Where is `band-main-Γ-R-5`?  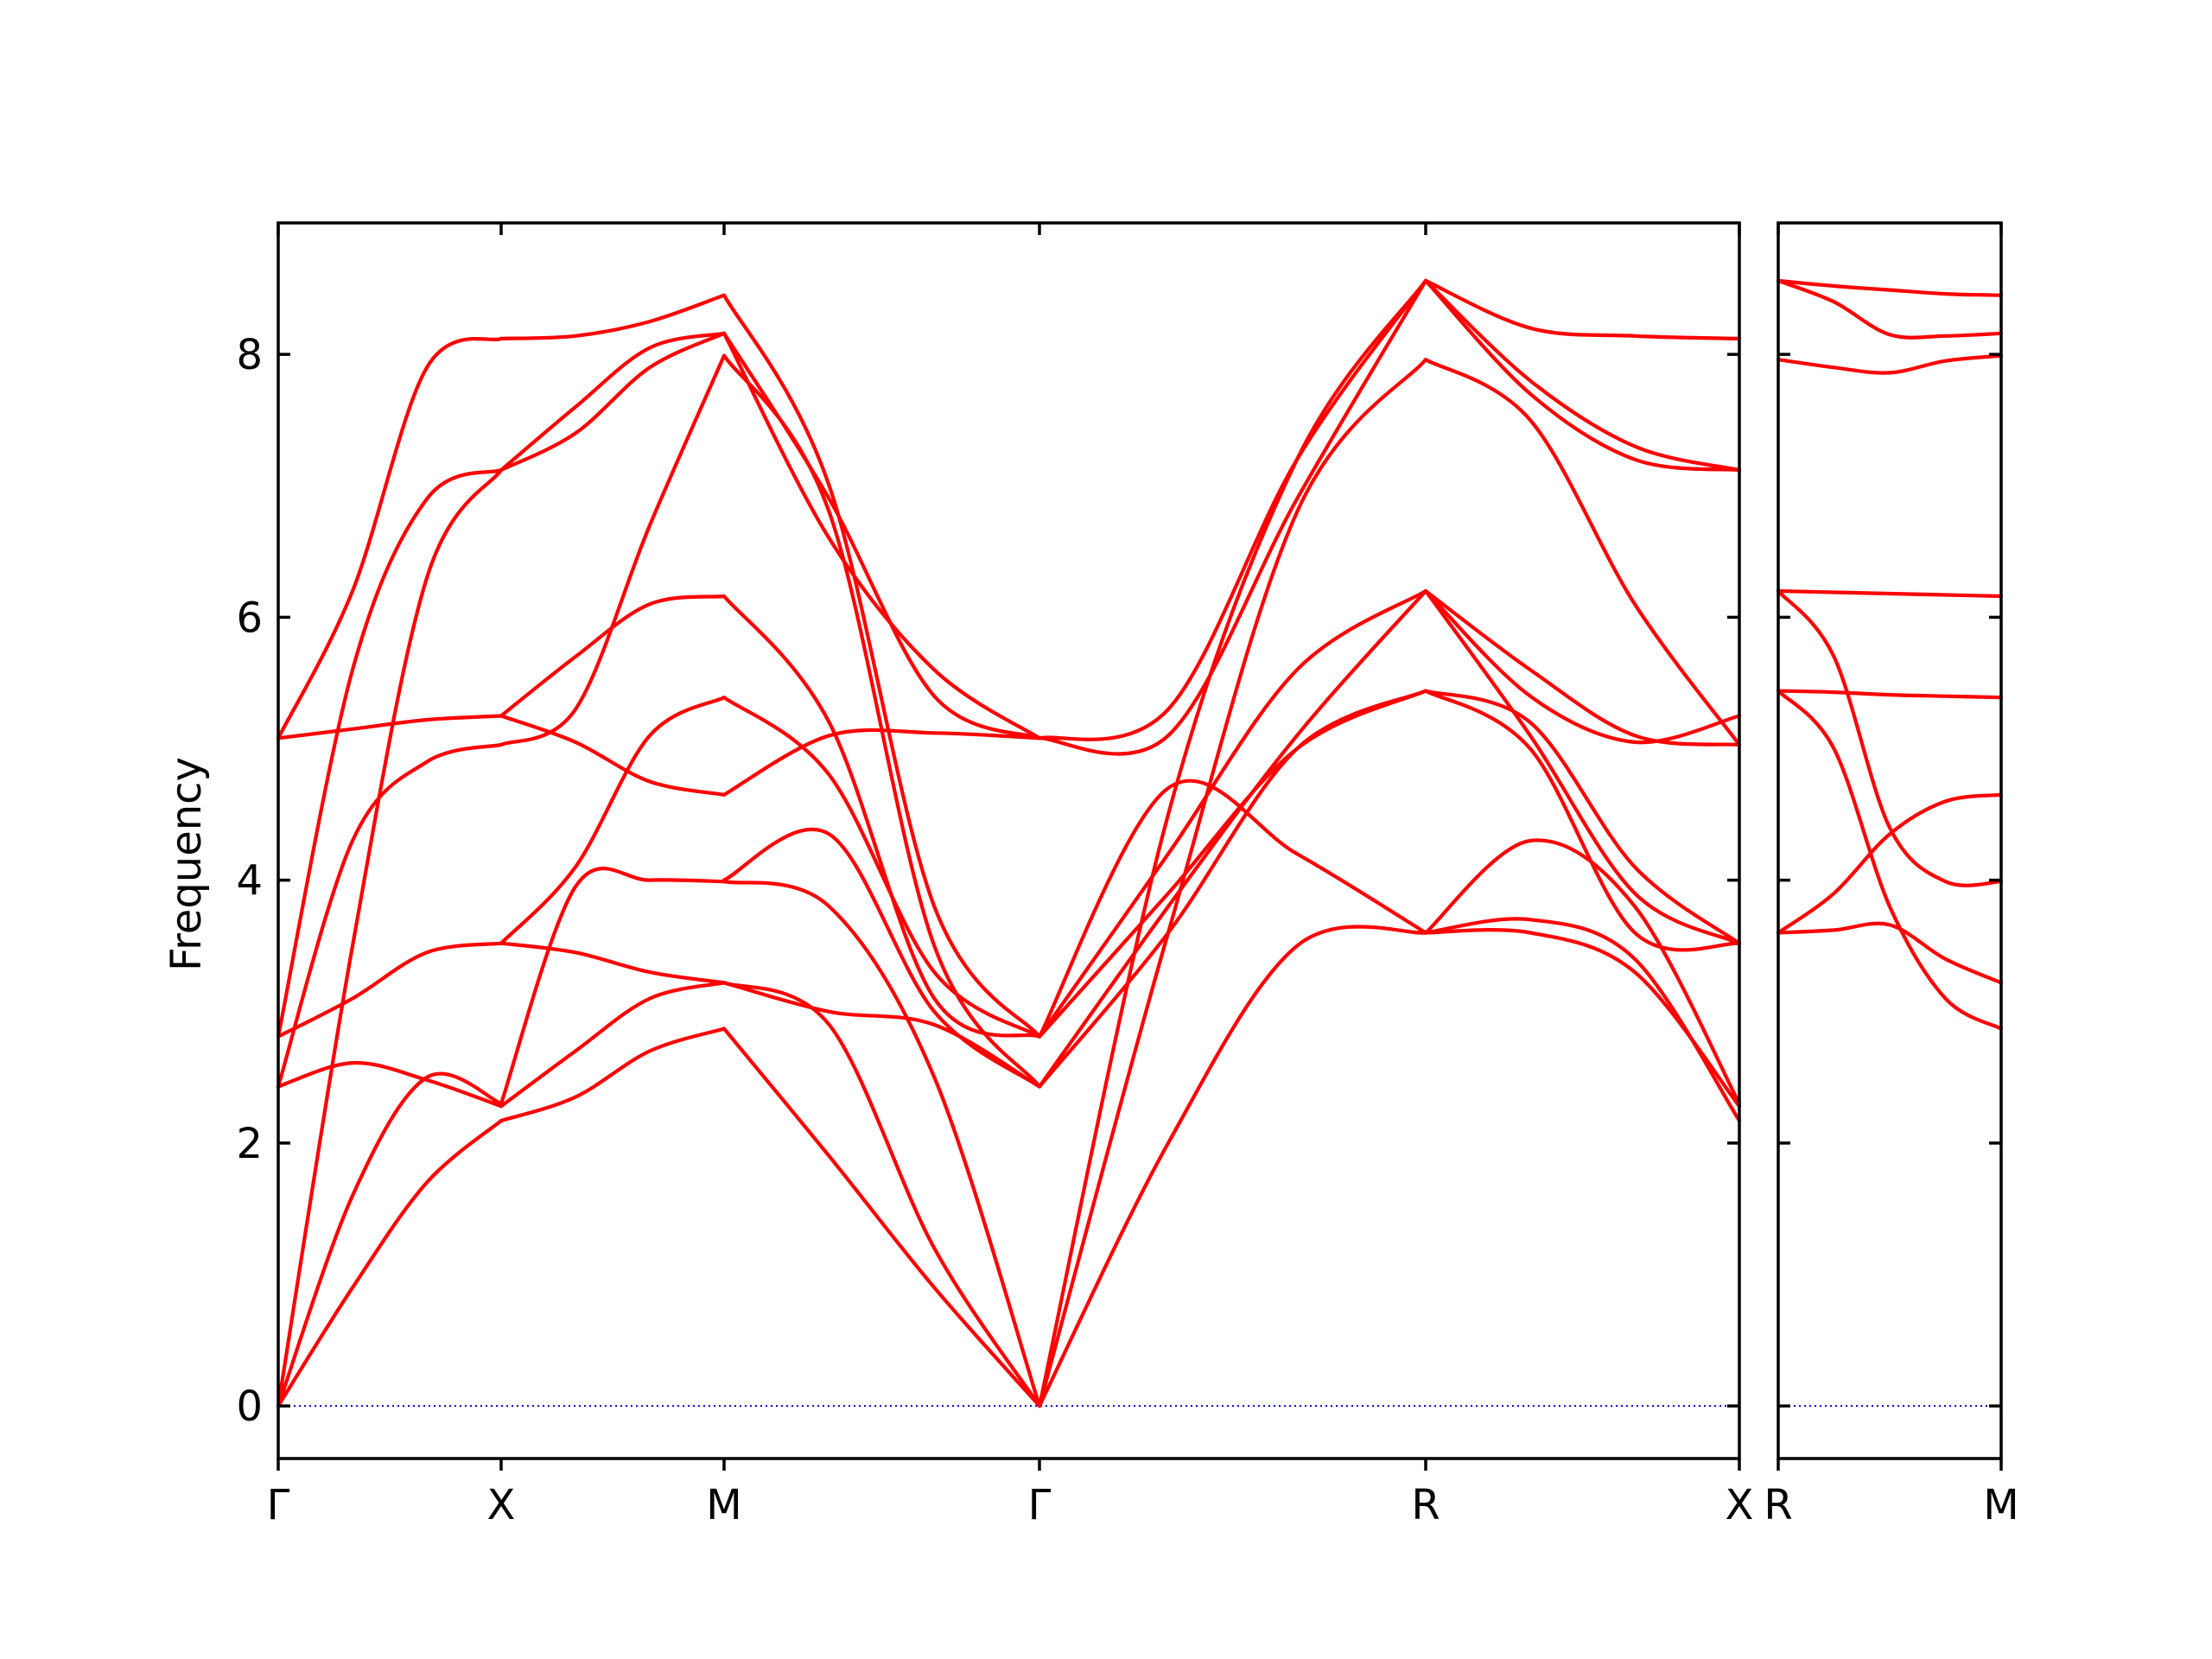 band-main-Γ-R-5 is located at coordinates (1232, 889).